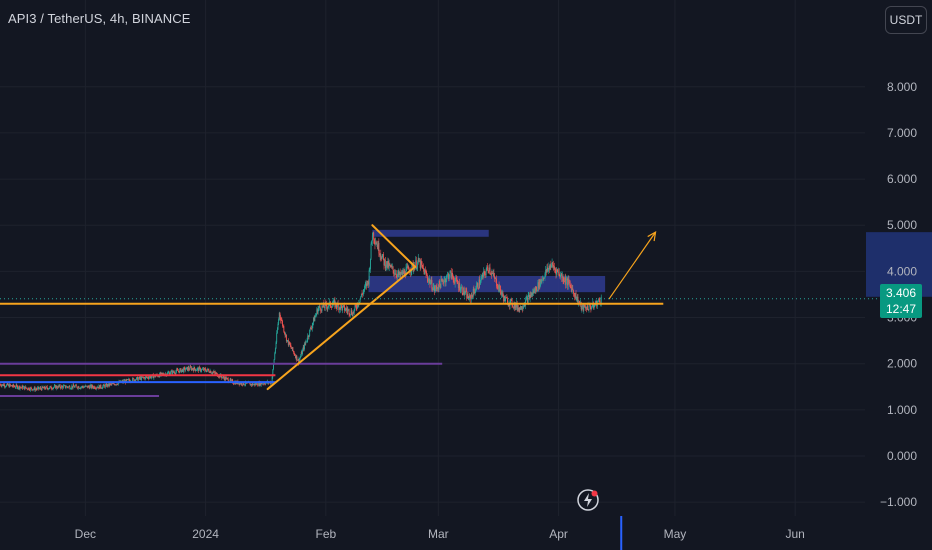 This screenshot has height=550, width=932. I want to click on symbol-title: API3 / TetherUS, 4h, BINANCE, so click(99, 18).